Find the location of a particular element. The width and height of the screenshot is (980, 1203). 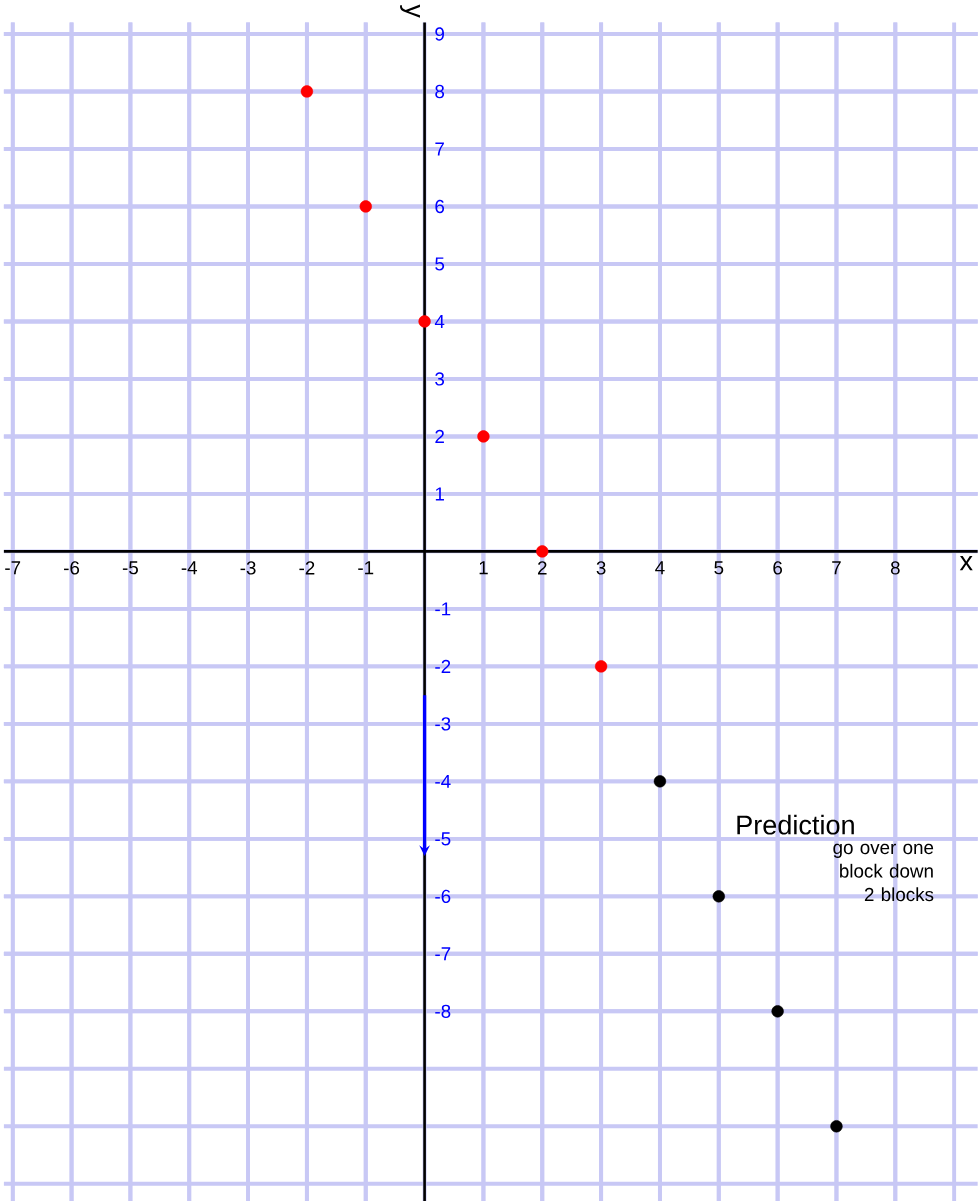

y-tick-label: -7 is located at coordinates (443, 954).